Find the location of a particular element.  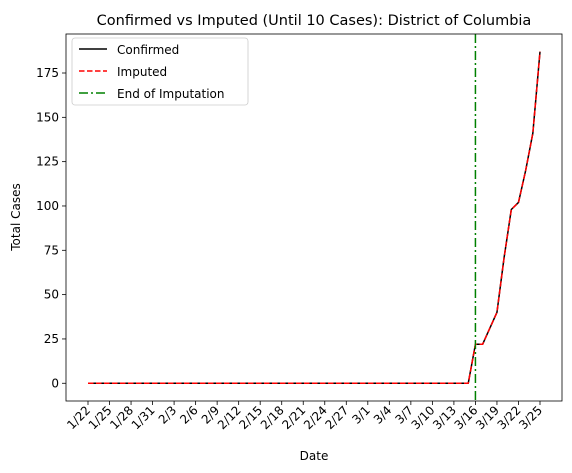

x-tick-label: 3/25 is located at coordinates (530, 417).